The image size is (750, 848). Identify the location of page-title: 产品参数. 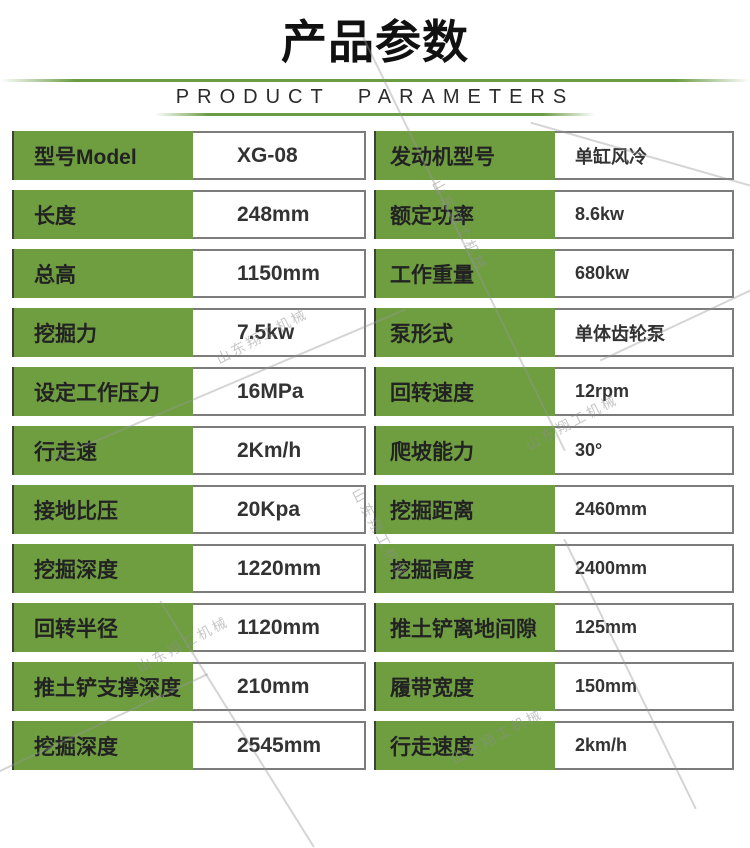
(375, 42).